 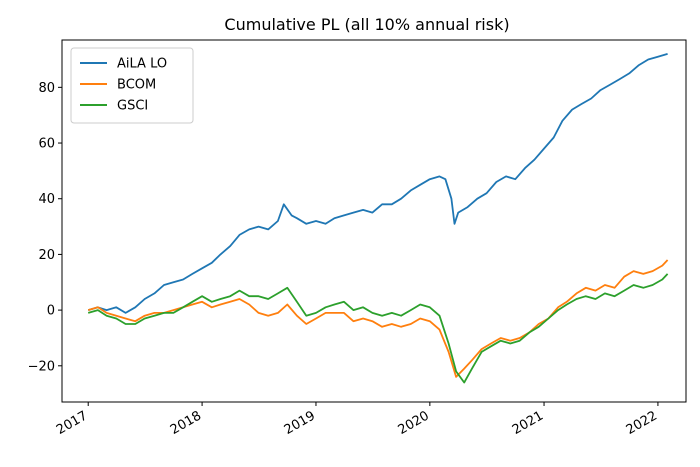 What do you see at coordinates (41, 366) in the screenshot?
I see `y-tick-label: −20` at bounding box center [41, 366].